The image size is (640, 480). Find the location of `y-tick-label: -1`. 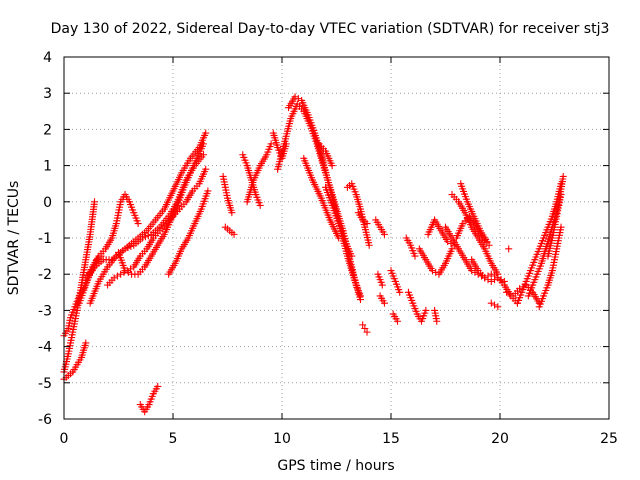

y-tick-label: -1 is located at coordinates (45, 239).